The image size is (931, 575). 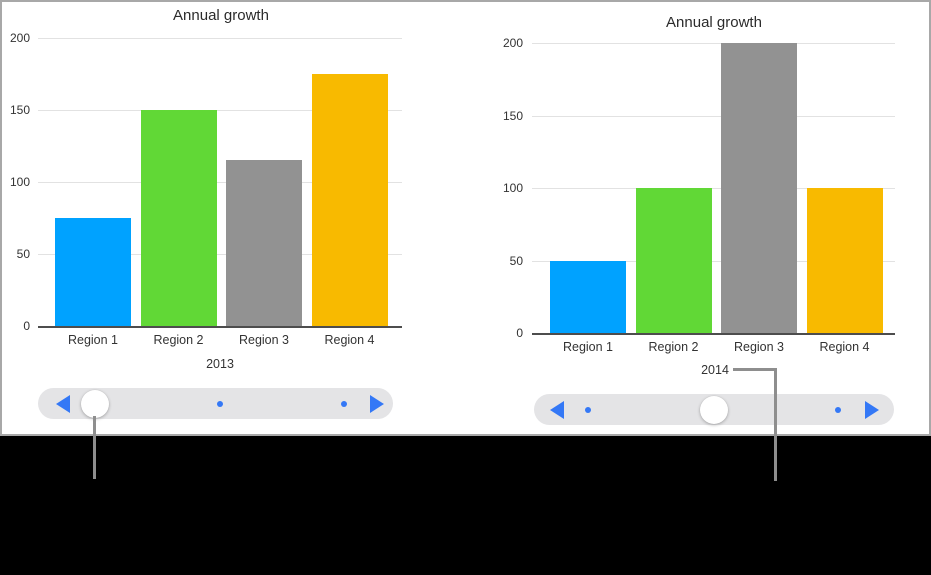 I want to click on chart-scrubber-2014, so click(x=714, y=409).